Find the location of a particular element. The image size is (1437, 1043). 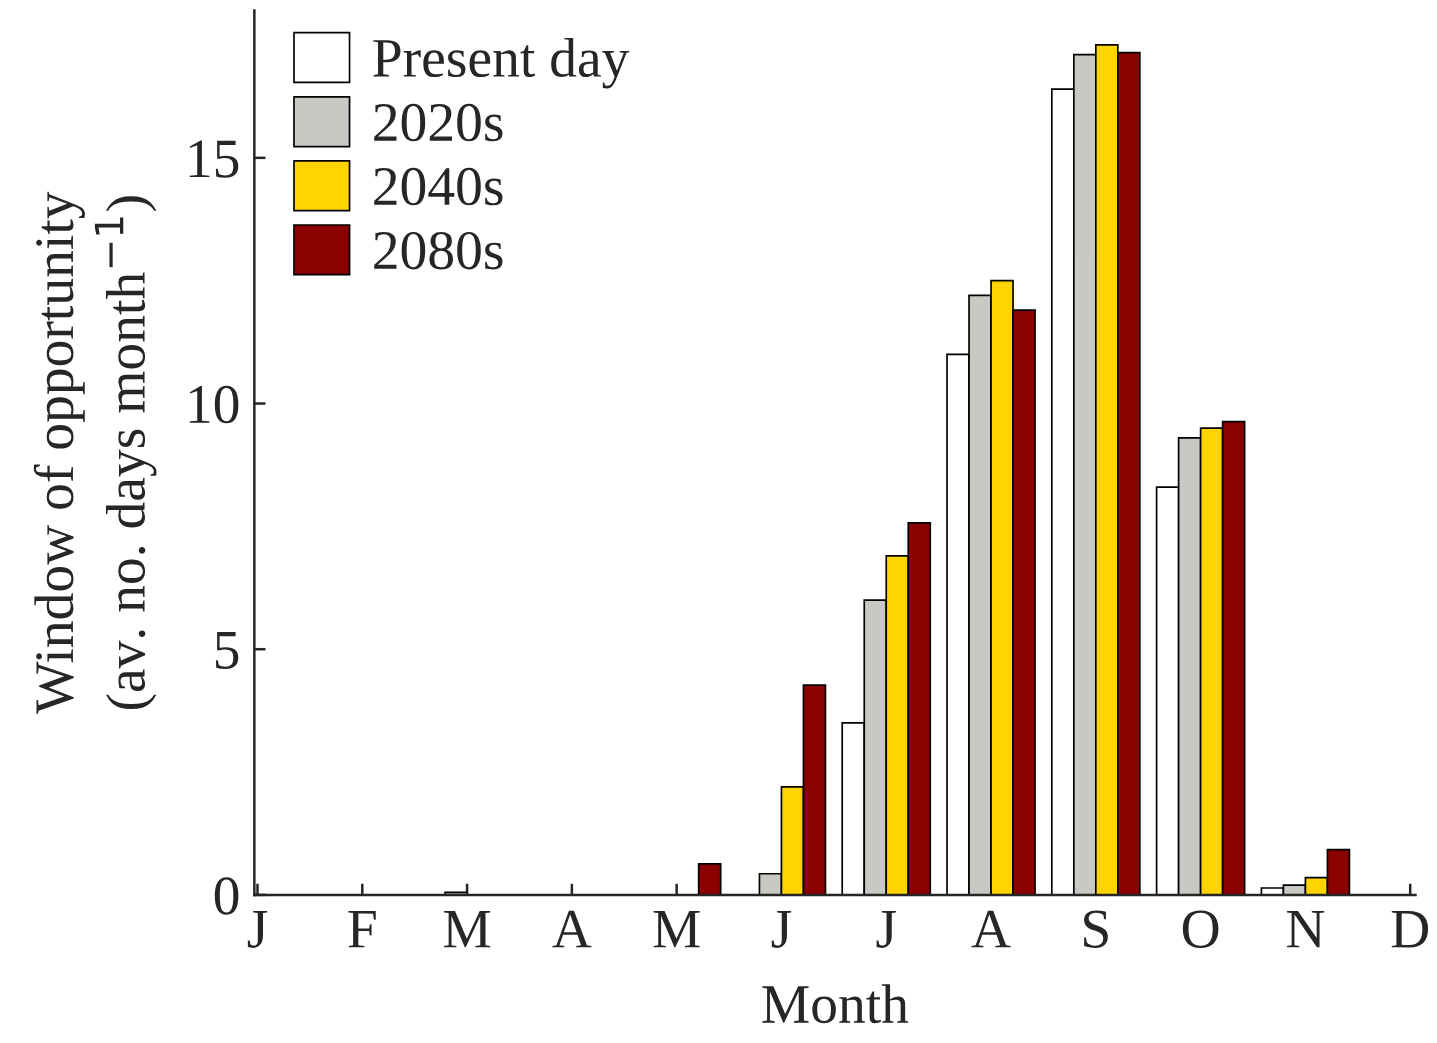

legend-label: 2040s is located at coordinates (438, 186).